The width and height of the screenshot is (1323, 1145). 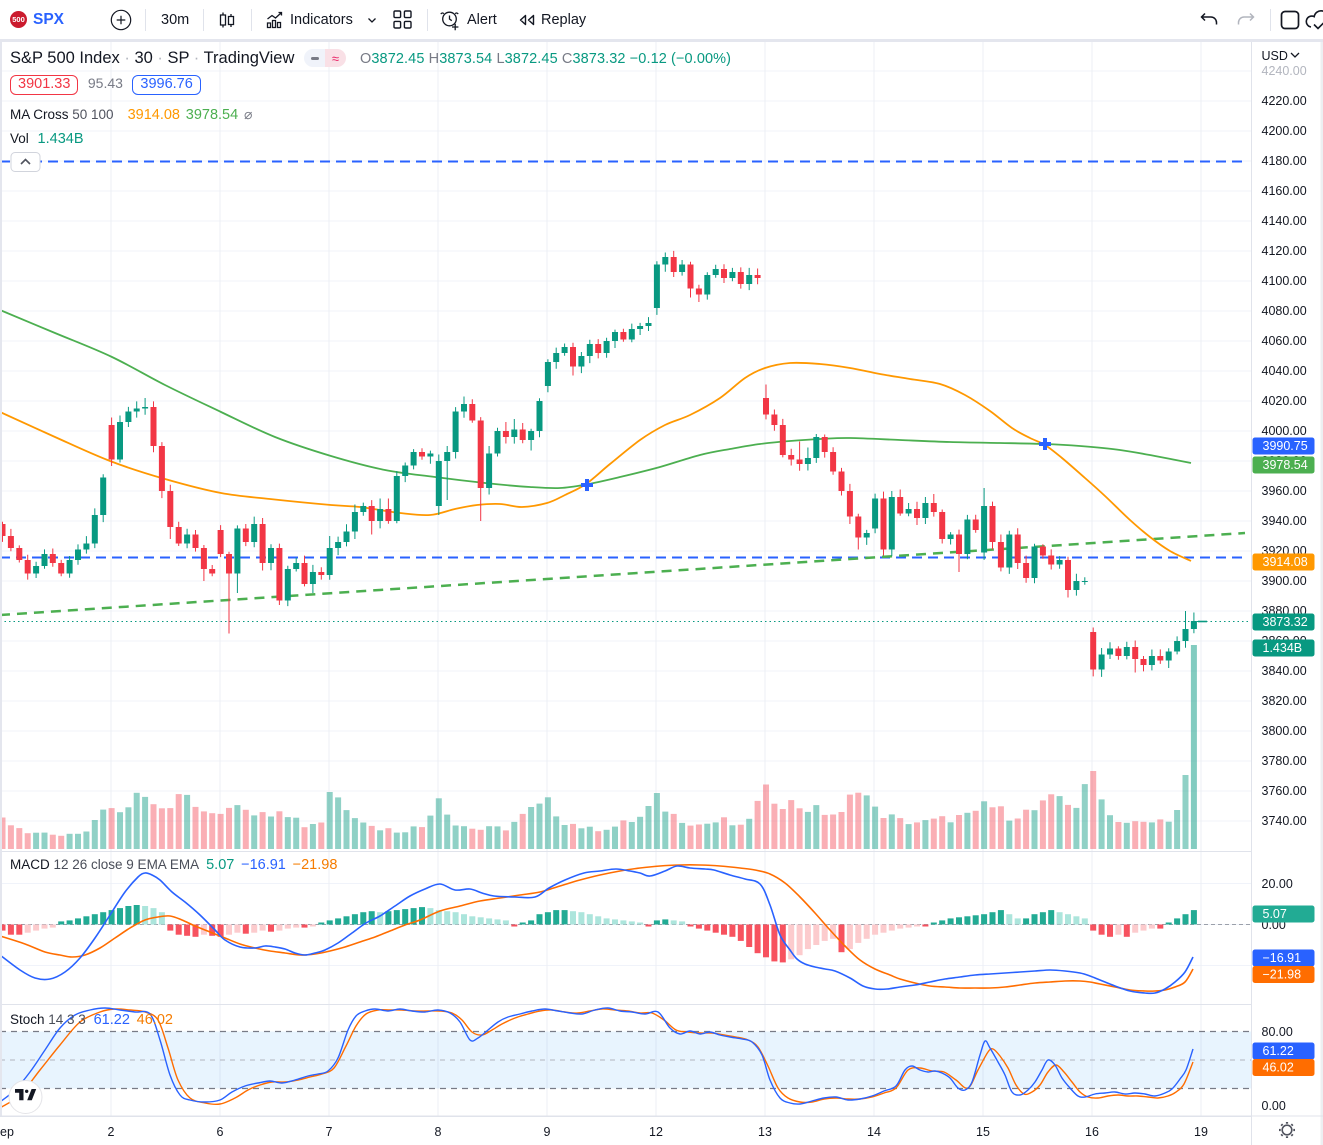 I want to click on svg-text: 15, so click(x=983, y=1132).